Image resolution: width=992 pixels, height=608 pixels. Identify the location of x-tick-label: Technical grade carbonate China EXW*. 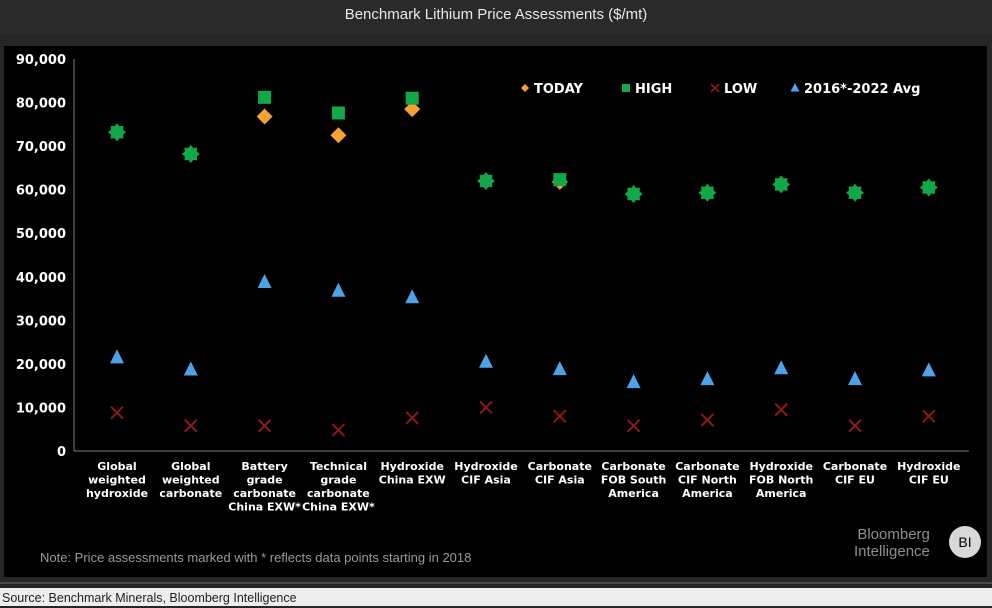
(338, 487).